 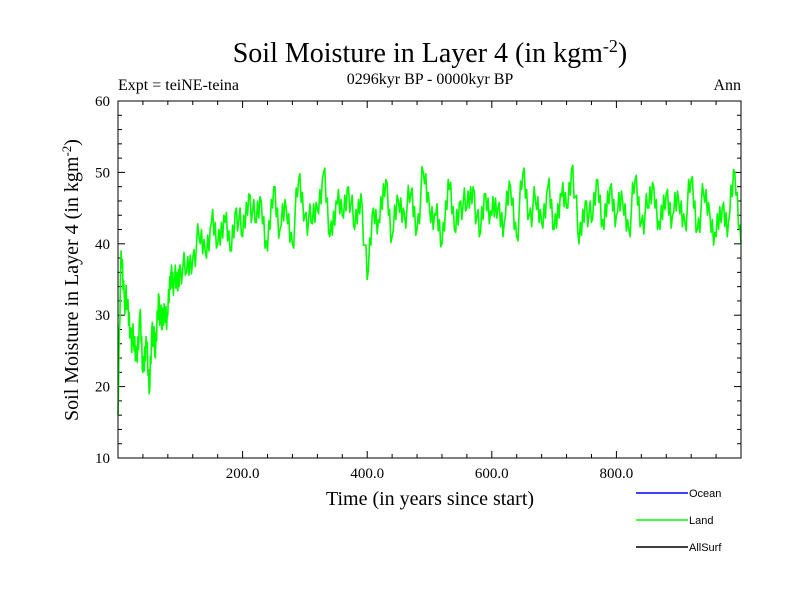 I want to click on y-axis-label-superscript: -2, so click(x=66, y=151).